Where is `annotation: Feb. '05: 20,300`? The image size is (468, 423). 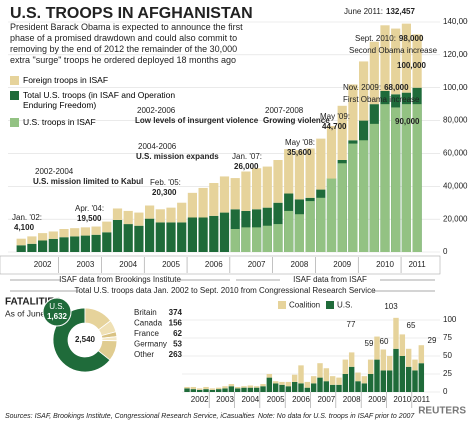
annotation: Feb. '05: 20,300 is located at coordinates (165, 187).